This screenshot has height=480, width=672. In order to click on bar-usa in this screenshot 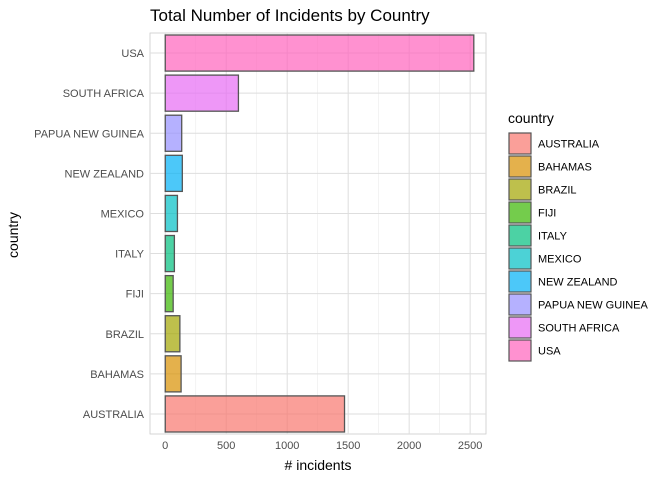, I will do `click(319, 53)`.